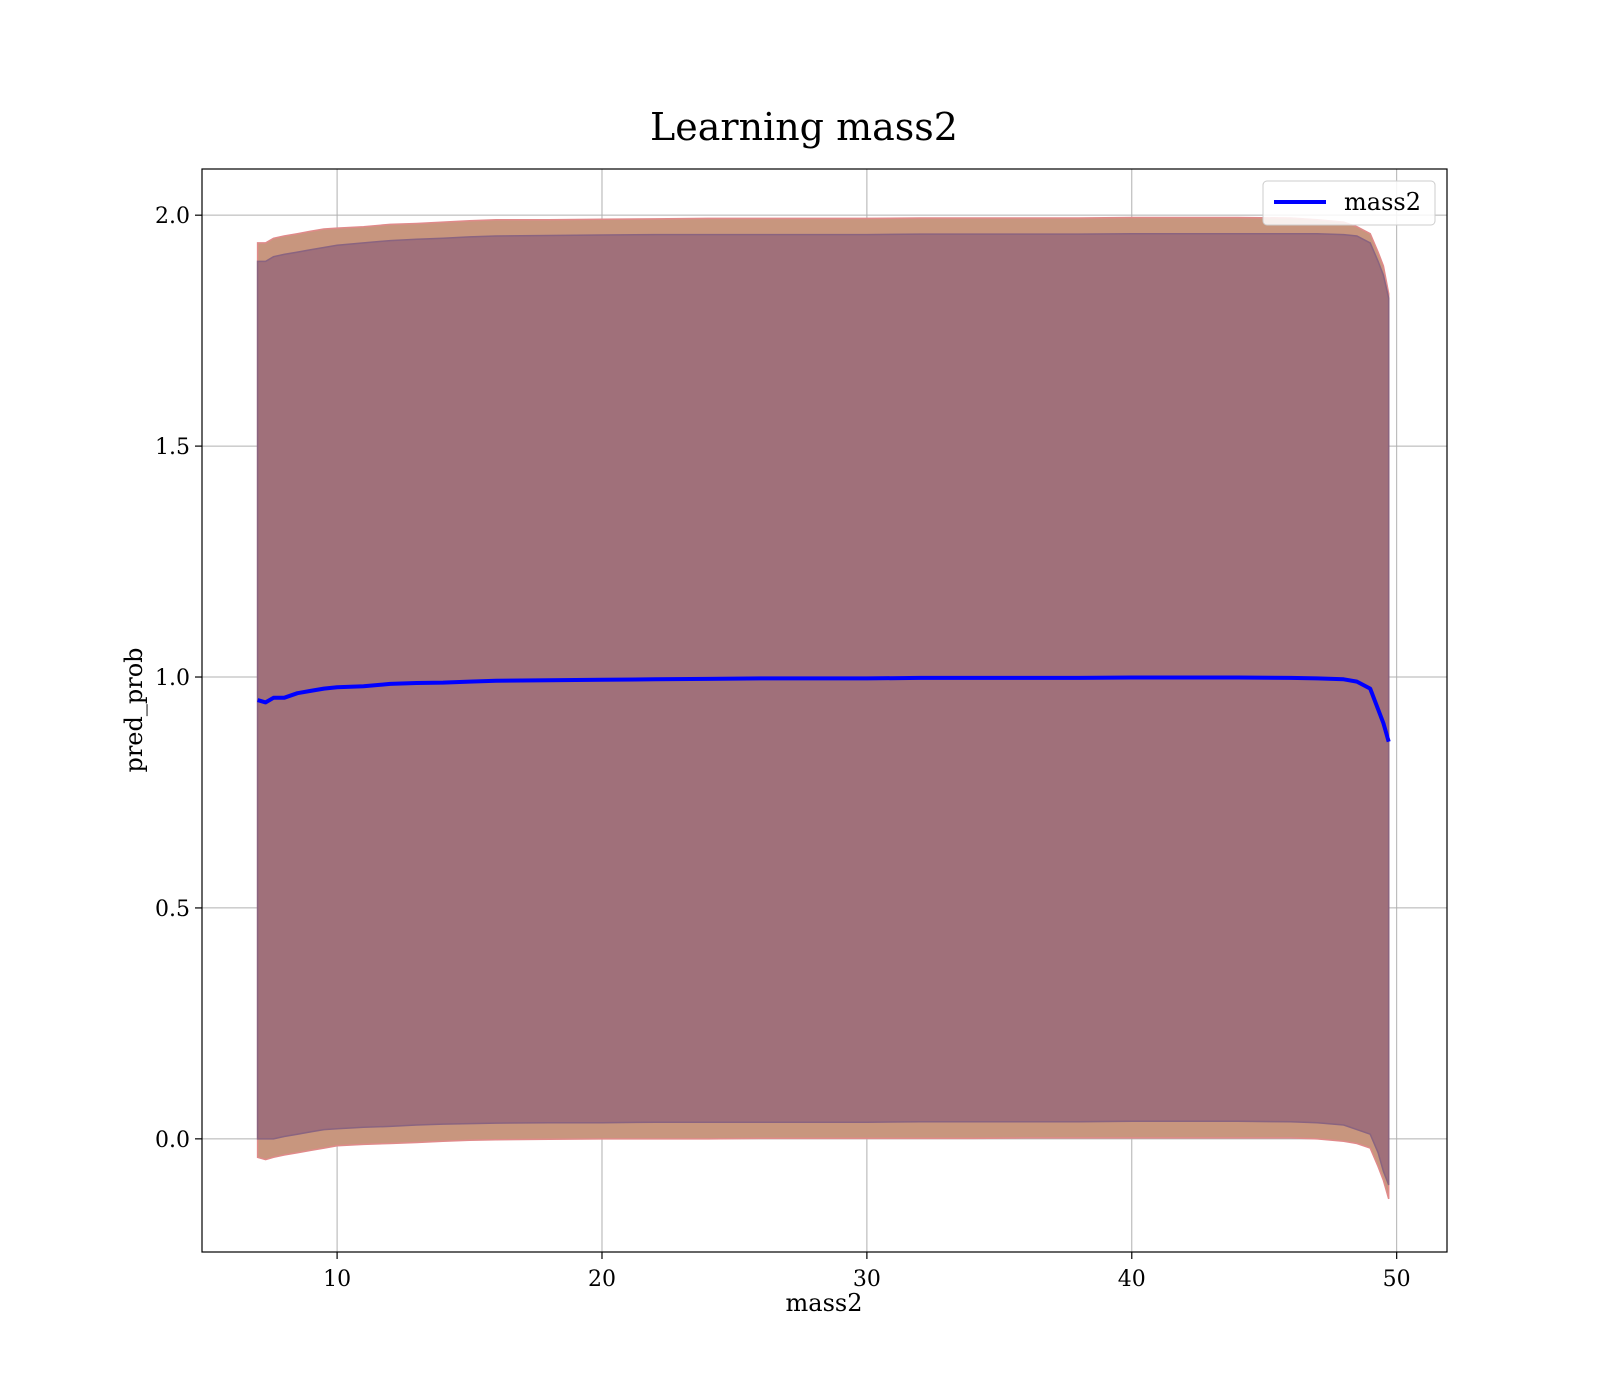  Describe the element at coordinates (824, 1303) in the screenshot. I see `x-axis-label: mass2` at that location.